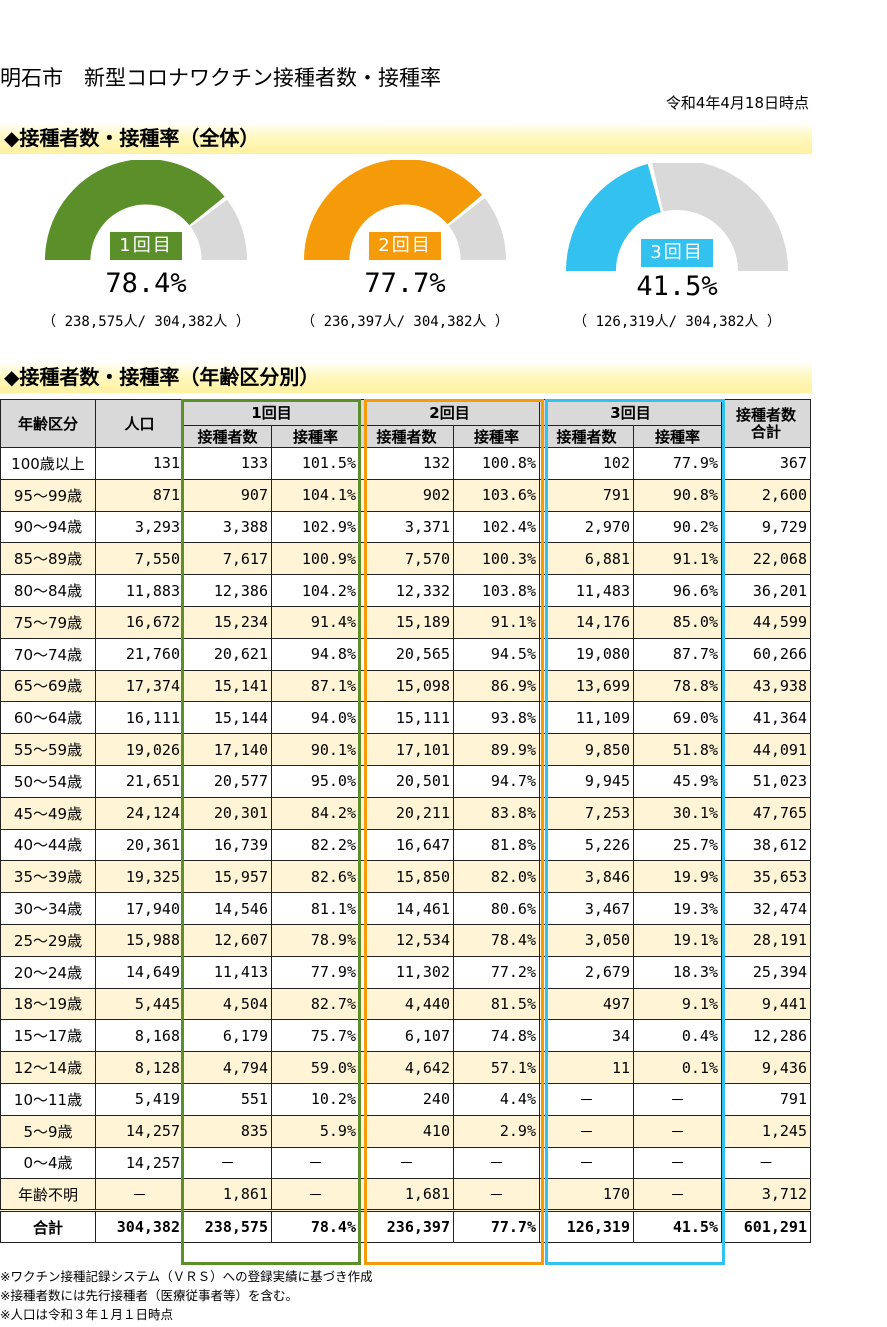 This screenshot has height=1327, width=887. What do you see at coordinates (766, 877) in the screenshot?
I see `table-cell: 35,653` at bounding box center [766, 877].